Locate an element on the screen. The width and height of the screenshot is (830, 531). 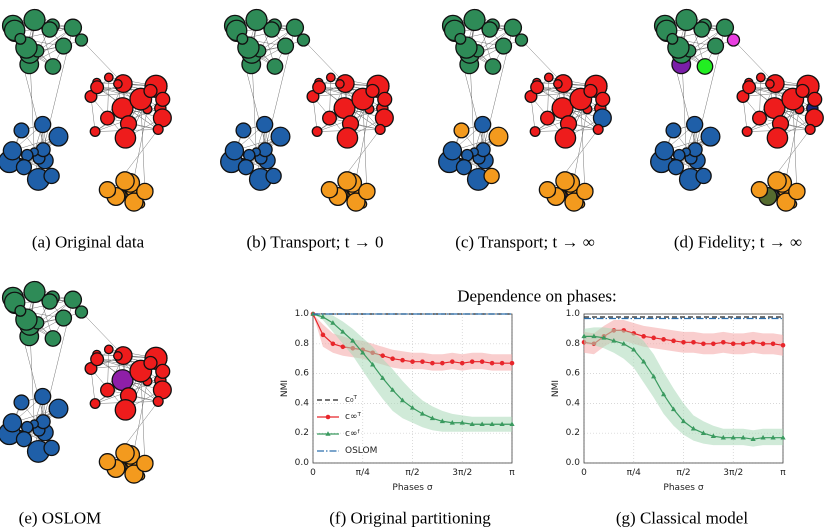
x-tick-label: π/4 is located at coordinates (634, 473).